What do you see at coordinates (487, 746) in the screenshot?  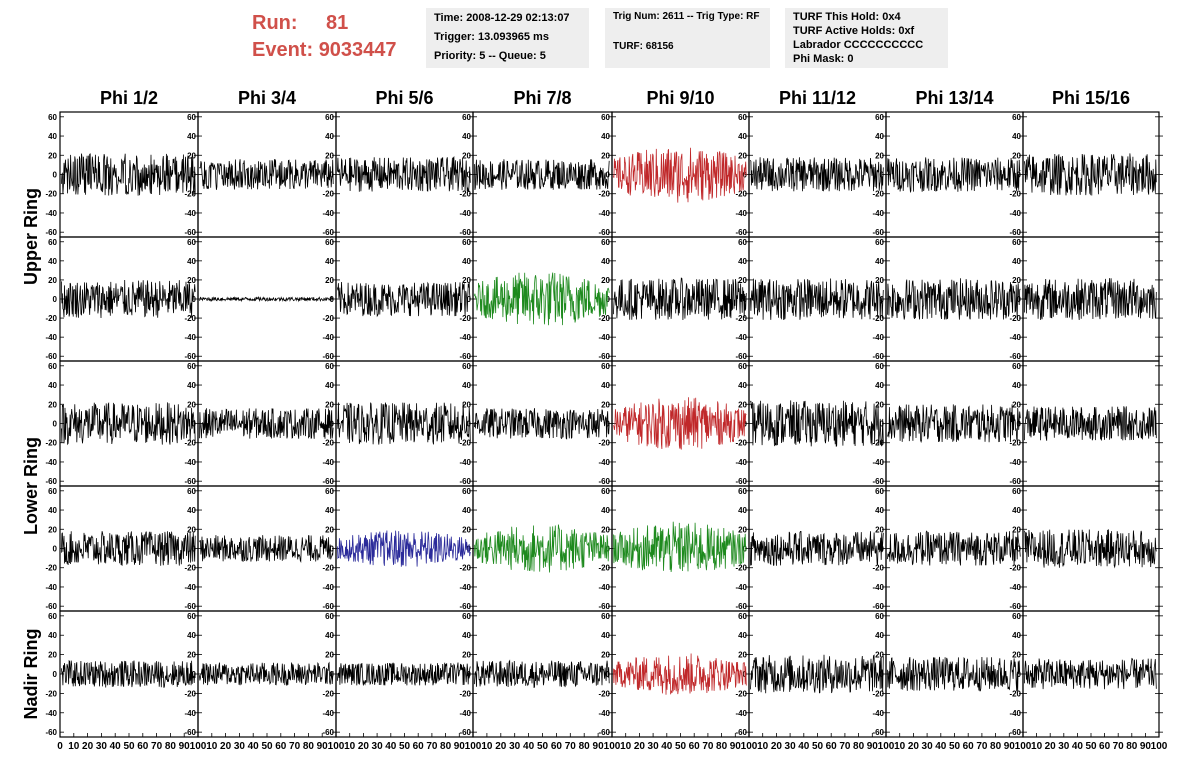 I see `x-tick-label: 10` at bounding box center [487, 746].